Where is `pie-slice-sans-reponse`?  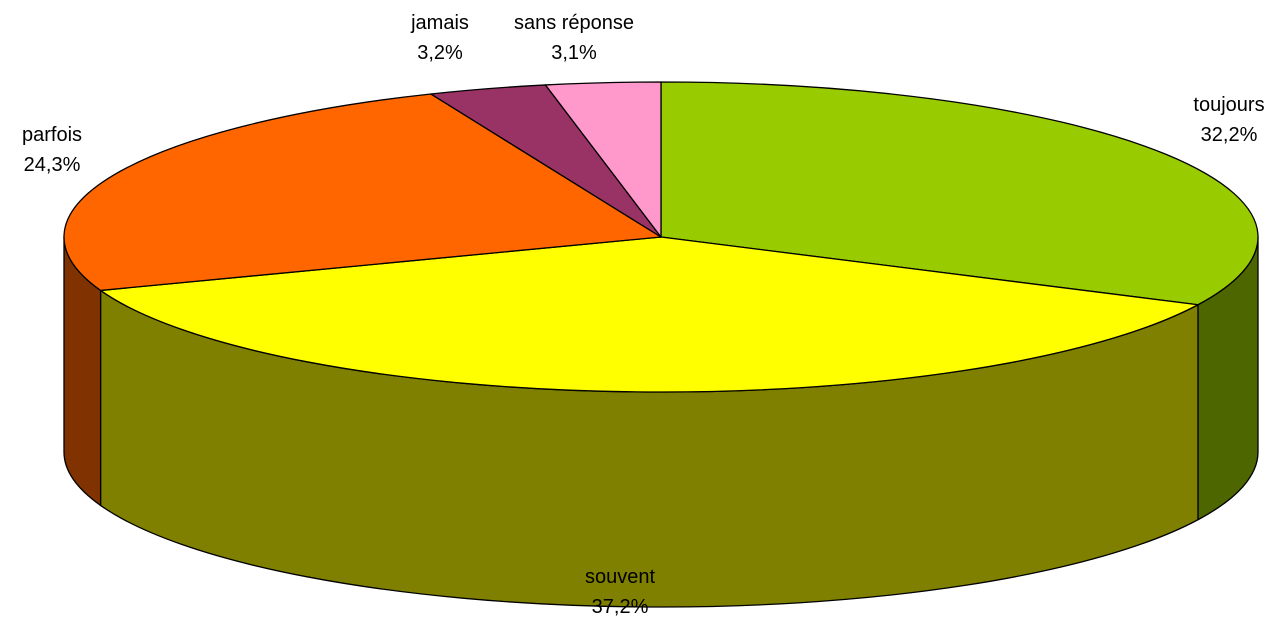 pie-slice-sans-reponse is located at coordinates (603, 159).